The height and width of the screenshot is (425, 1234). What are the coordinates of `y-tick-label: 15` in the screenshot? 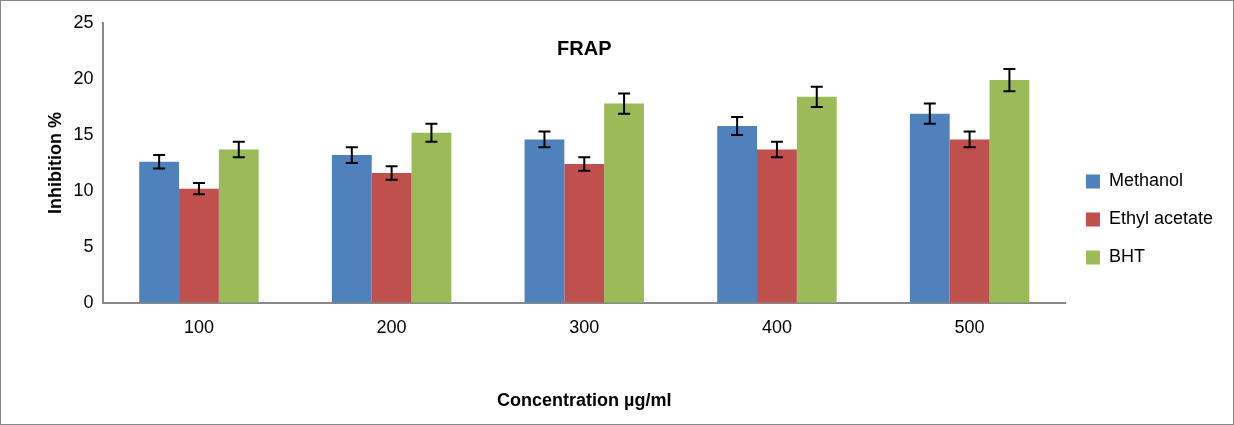 It's located at (83, 133).